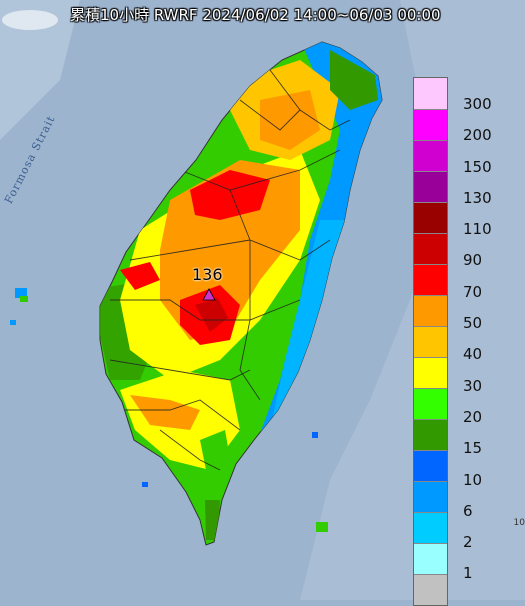 The width and height of the screenshot is (525, 606). I want to click on corner-text: 10, so click(519, 523).